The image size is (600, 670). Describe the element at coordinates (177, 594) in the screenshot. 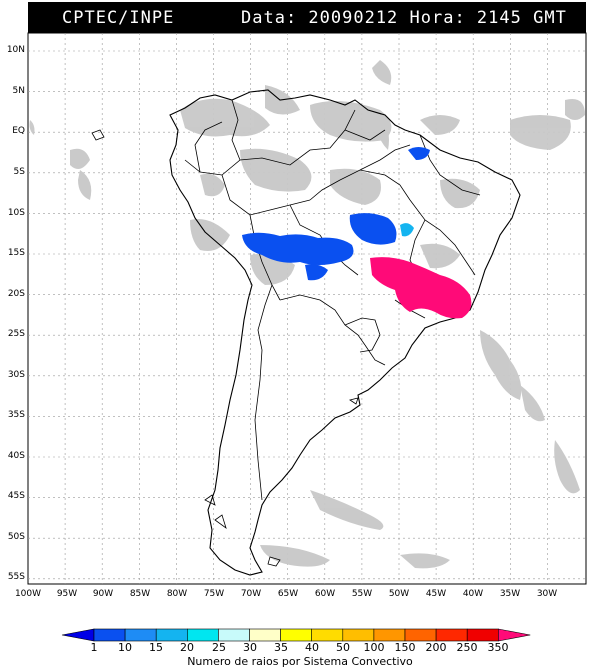

I see `lon-label-80W: 80W` at that location.